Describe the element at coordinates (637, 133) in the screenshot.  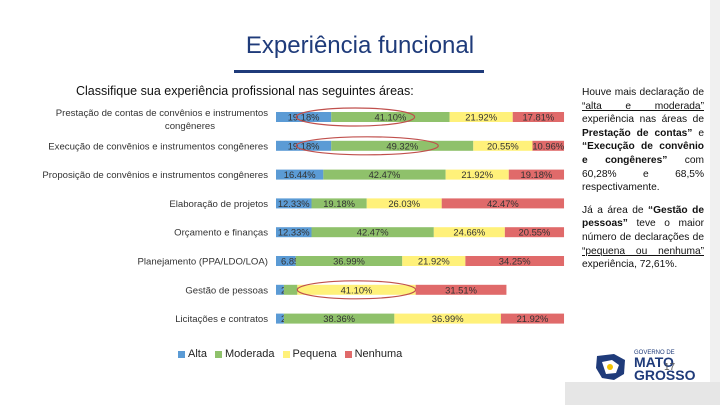
I see `note-bold: Prestação de contas”` at that location.